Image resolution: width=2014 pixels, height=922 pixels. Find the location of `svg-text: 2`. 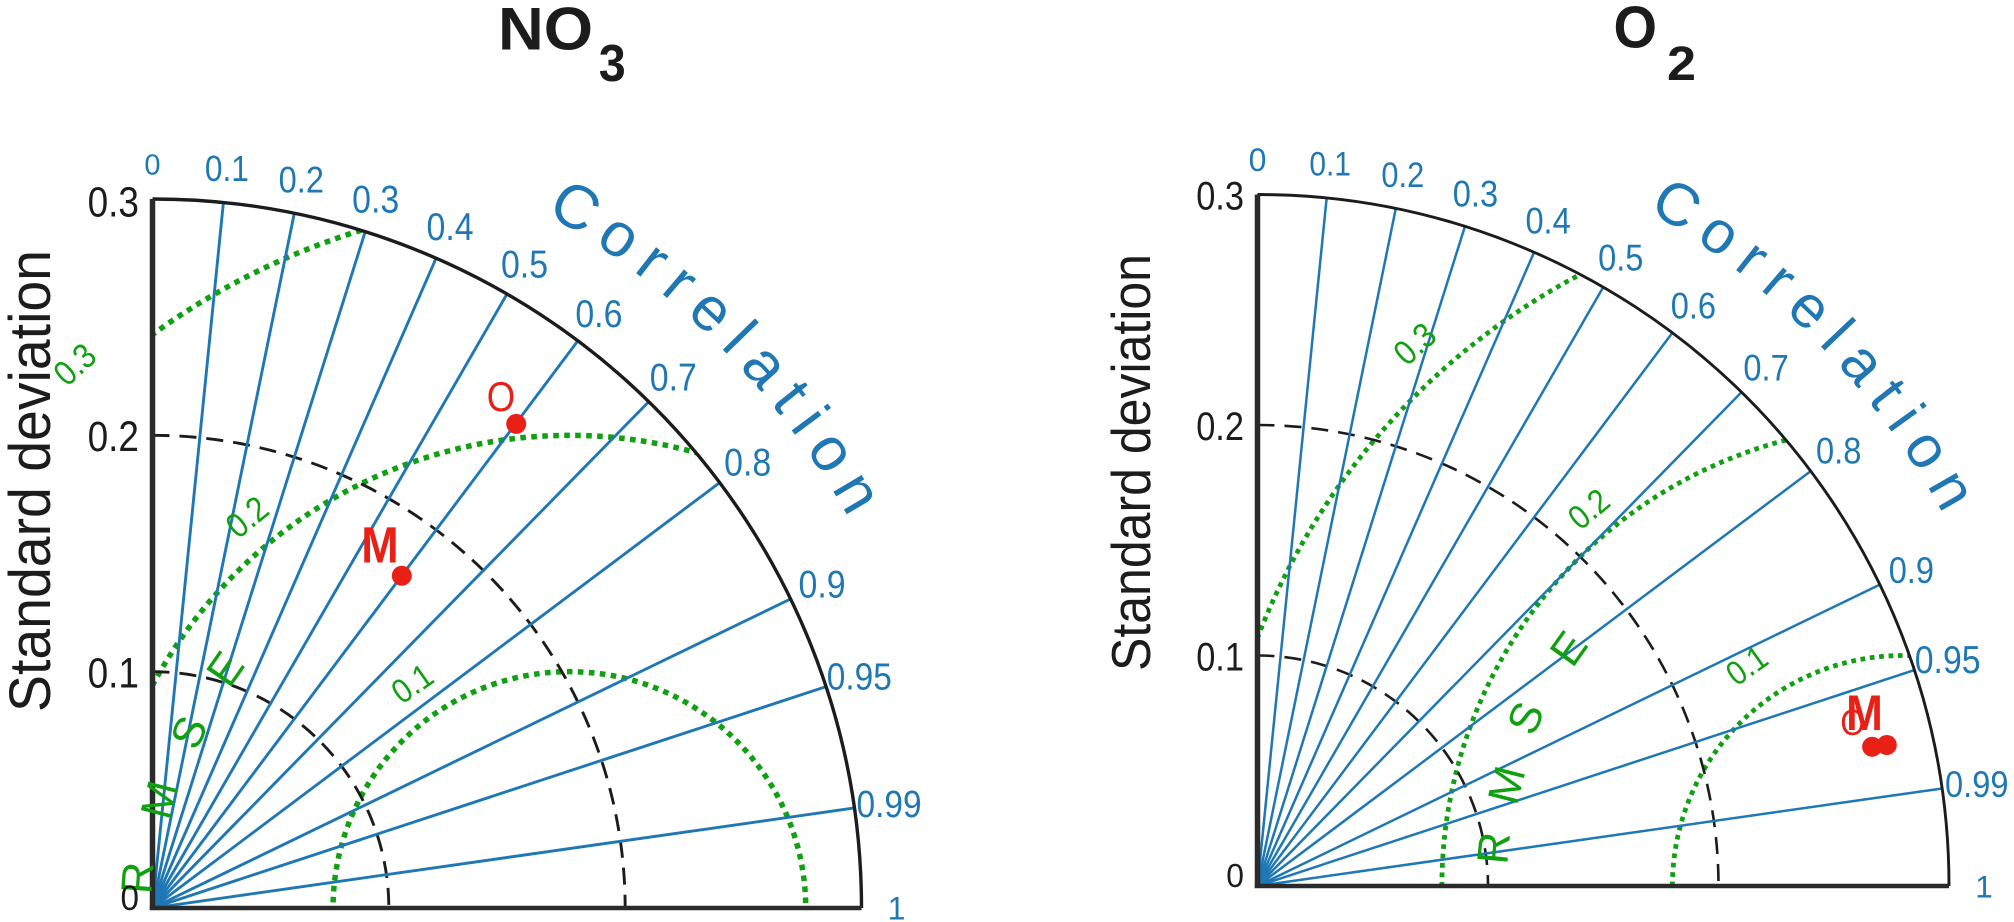

svg-text: 2 is located at coordinates (1681, 64).